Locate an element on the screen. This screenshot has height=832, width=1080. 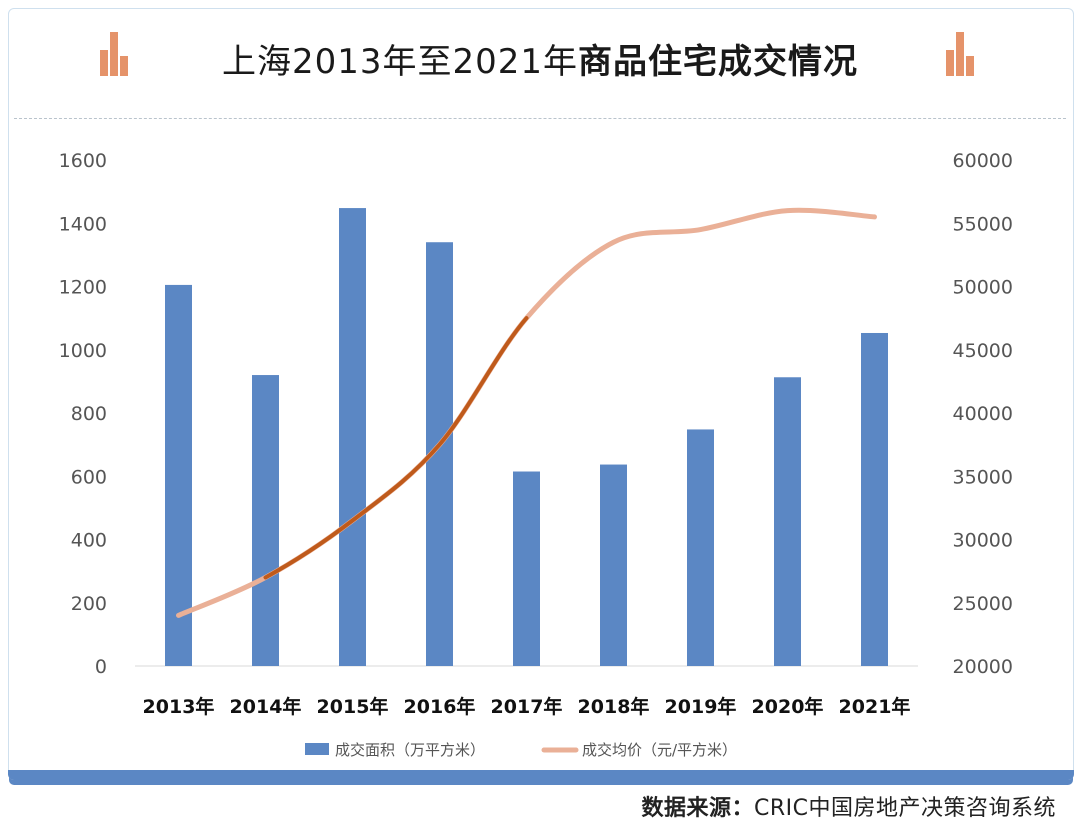
legend-label-bar: 成交面积（万平方米） is located at coordinates (410, 750).